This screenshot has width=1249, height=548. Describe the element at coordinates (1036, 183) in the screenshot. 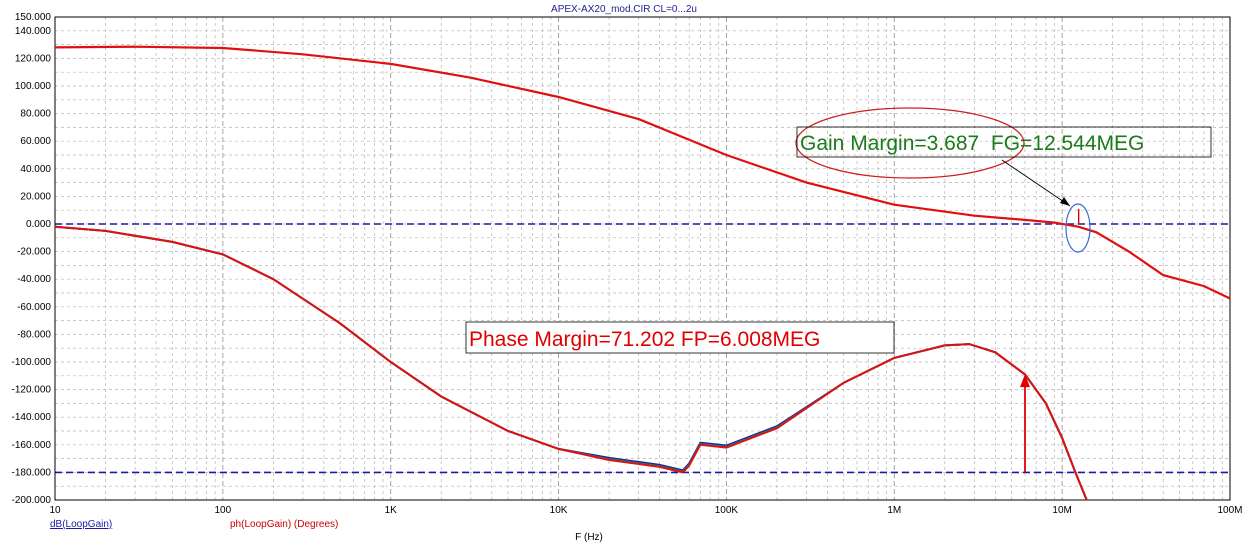

I see `gain-margin-pointer` at that location.